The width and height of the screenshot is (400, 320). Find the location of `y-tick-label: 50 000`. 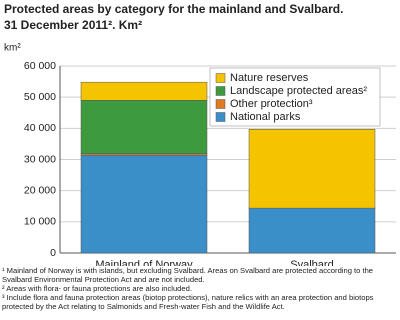

y-tick-label: 50 000 is located at coordinates (40, 97).